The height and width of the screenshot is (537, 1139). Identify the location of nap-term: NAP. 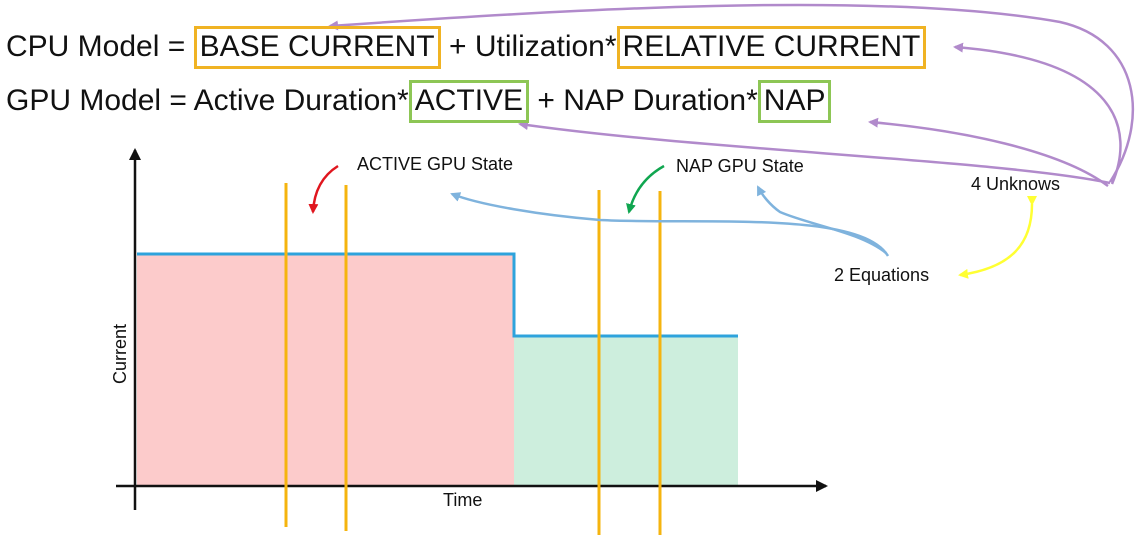
(794, 101).